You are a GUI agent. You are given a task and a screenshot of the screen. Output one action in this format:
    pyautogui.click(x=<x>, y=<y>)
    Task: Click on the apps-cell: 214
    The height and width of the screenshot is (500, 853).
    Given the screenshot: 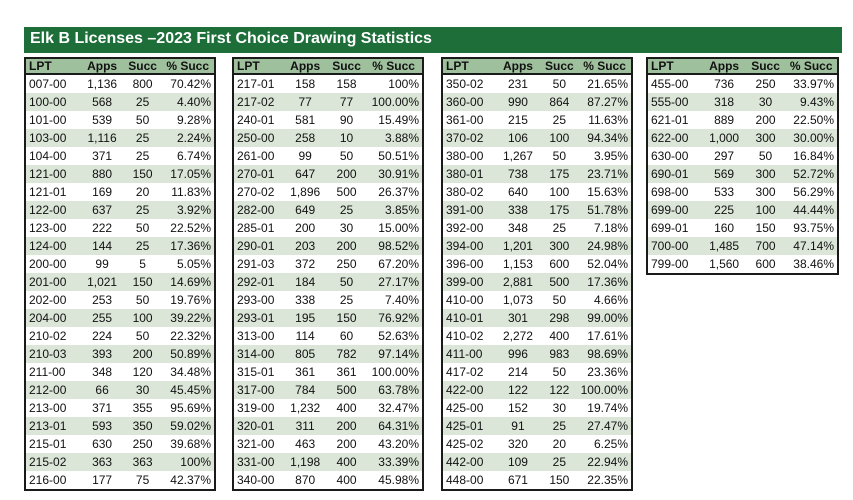 What is the action you would take?
    pyautogui.click(x=518, y=372)
    